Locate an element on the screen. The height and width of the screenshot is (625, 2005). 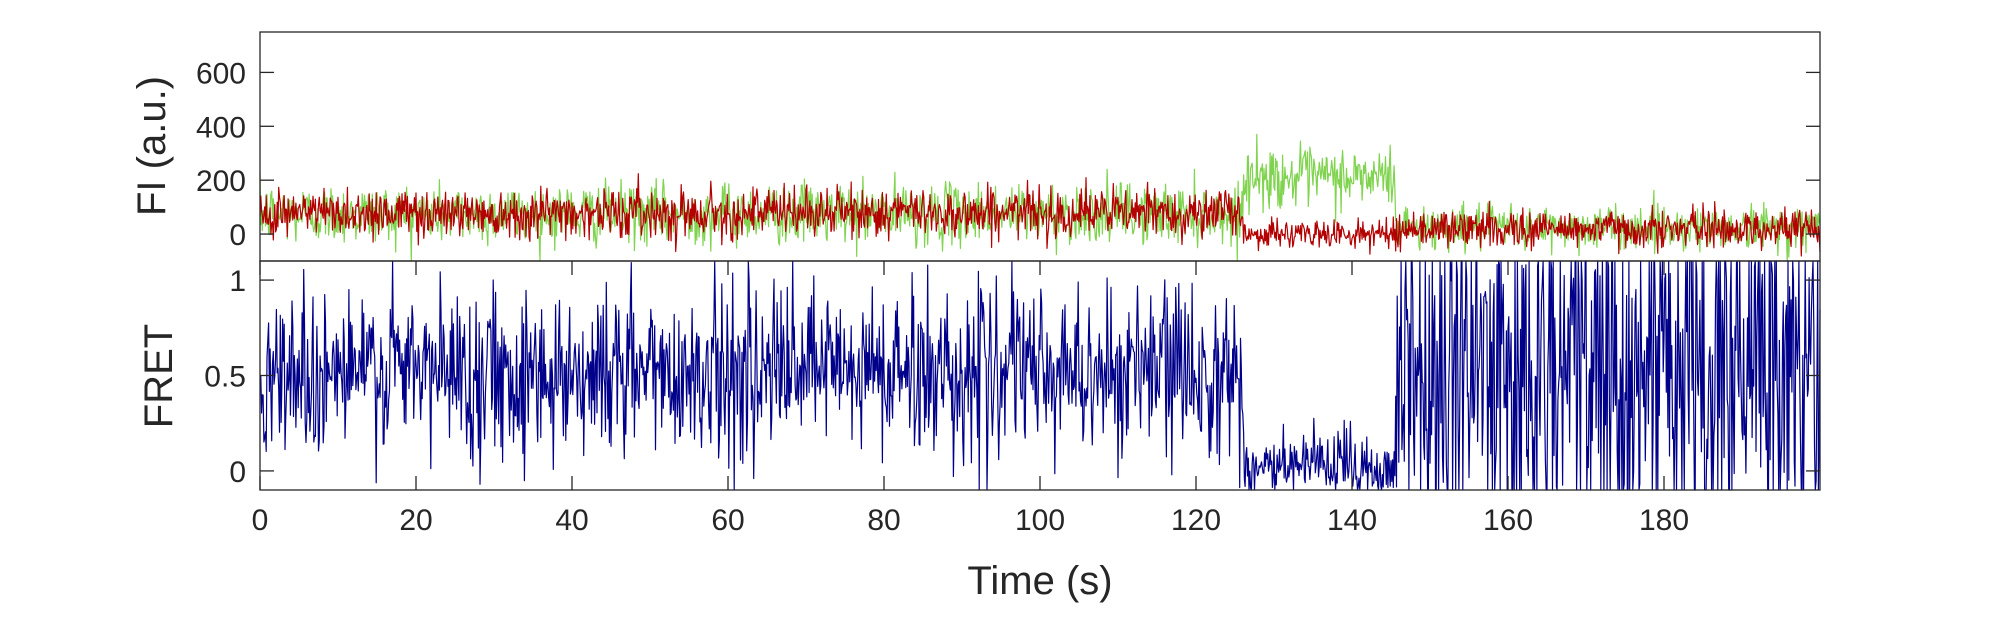
time-x-tick-label: 100 is located at coordinates (1040, 520).